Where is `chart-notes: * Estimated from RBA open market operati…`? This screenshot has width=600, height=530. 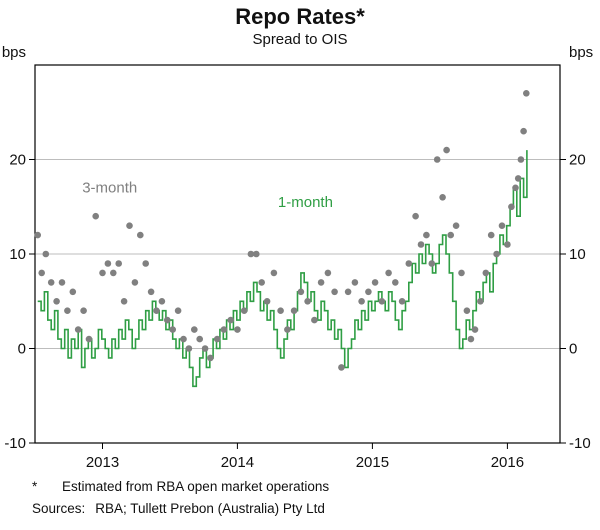 chart-notes: * Estimated from RBA open market operati… is located at coordinates (180, 501).